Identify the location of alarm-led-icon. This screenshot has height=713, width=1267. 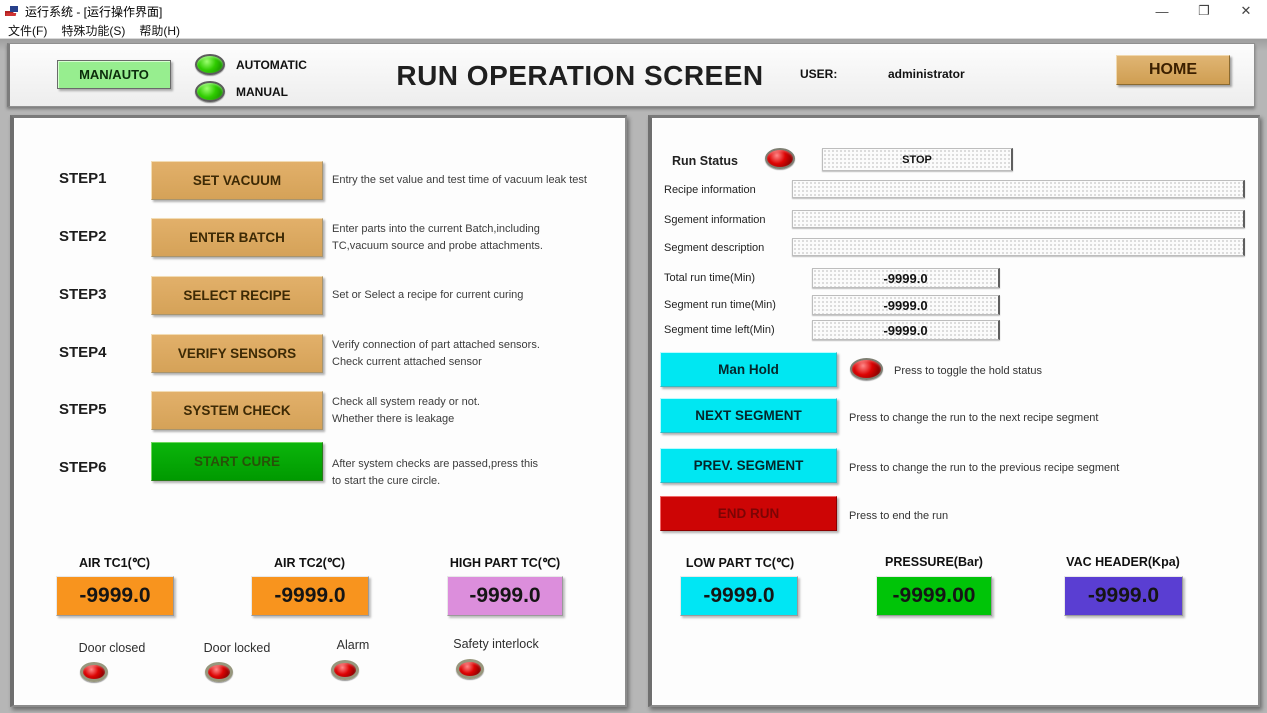
(345, 670).